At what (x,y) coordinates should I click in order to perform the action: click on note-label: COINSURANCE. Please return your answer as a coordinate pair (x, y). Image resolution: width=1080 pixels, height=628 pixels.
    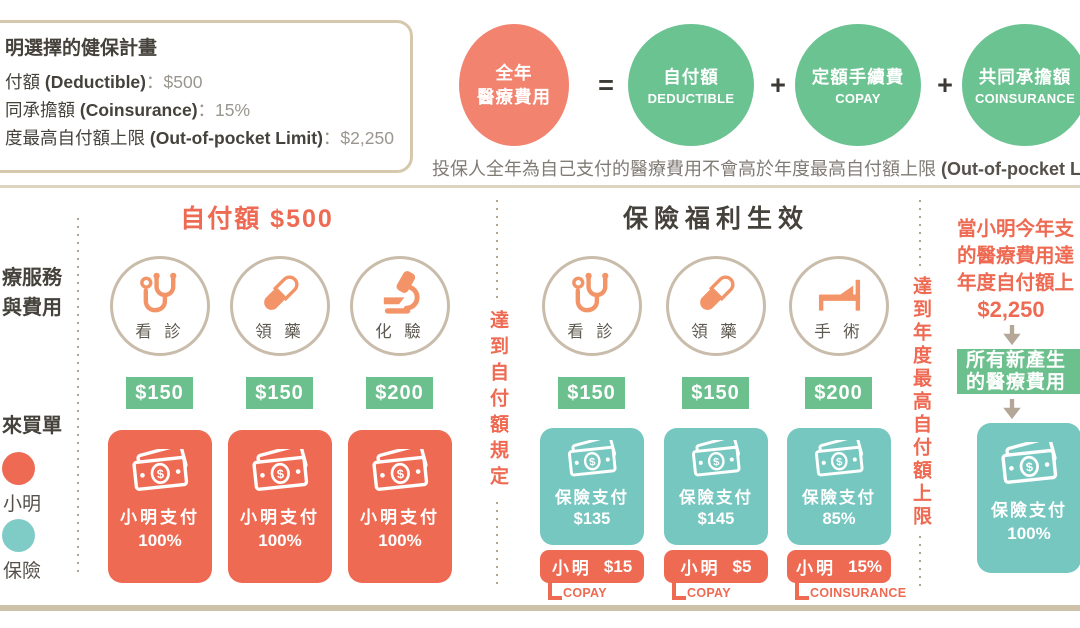
    Looking at the image, I should click on (858, 593).